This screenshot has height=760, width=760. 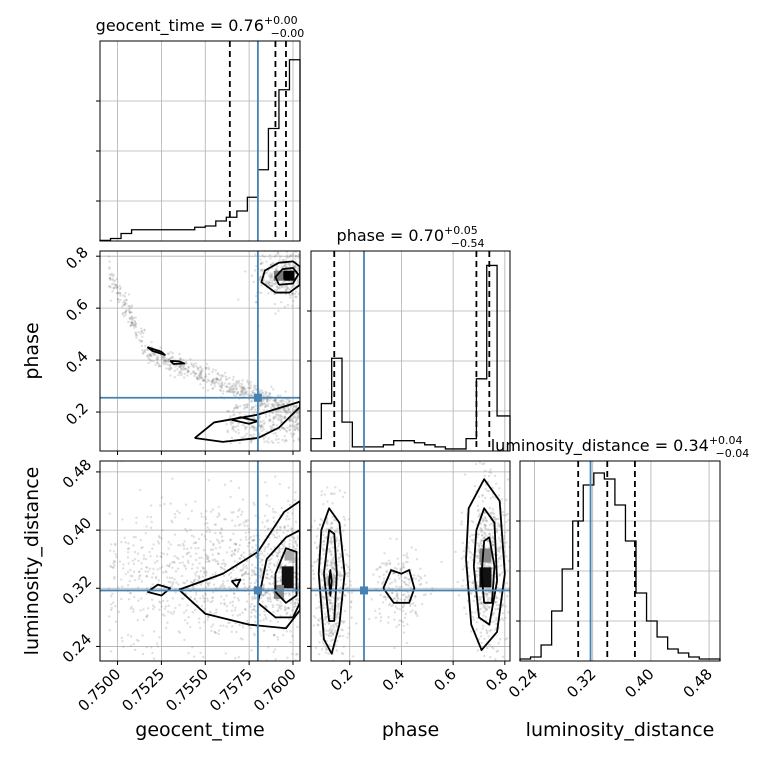 I want to click on ytick-label-phase-0: 0.2, so click(x=77, y=414).